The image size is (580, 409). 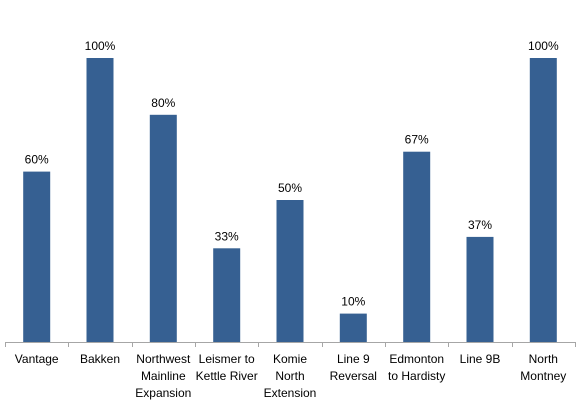 I want to click on category-label: Line 9 Reversal, so click(x=353, y=367).